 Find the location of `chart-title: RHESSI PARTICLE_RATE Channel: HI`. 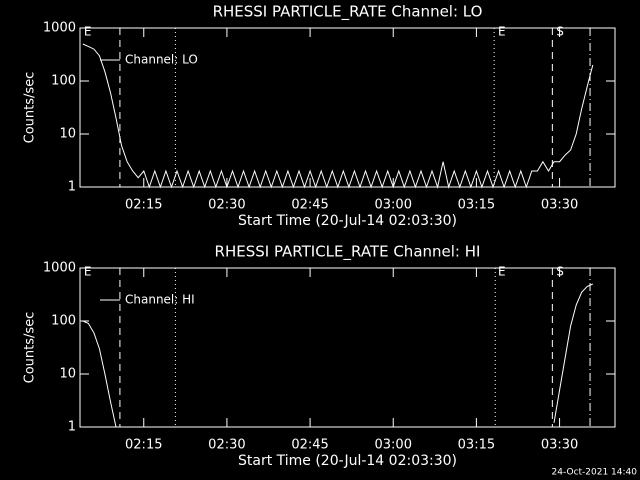

chart-title: RHESSI PARTICLE_RATE Channel: HI is located at coordinates (348, 252).